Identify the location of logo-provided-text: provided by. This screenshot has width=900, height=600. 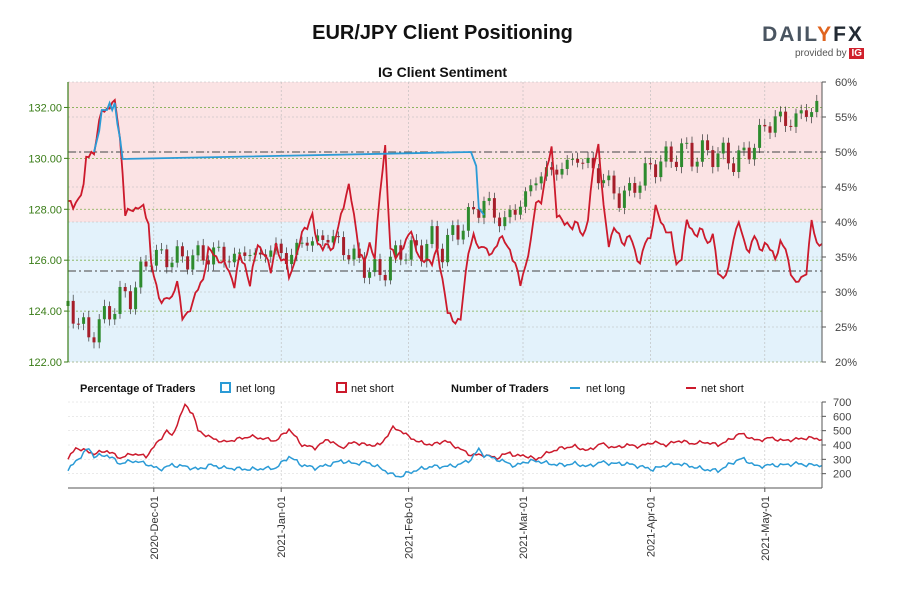
(820, 53).